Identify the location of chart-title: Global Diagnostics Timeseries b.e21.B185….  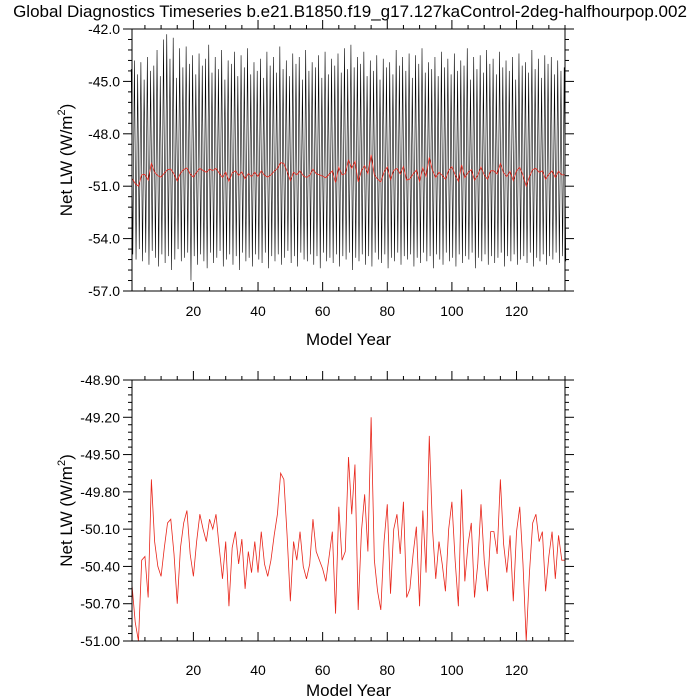
(350, 11).